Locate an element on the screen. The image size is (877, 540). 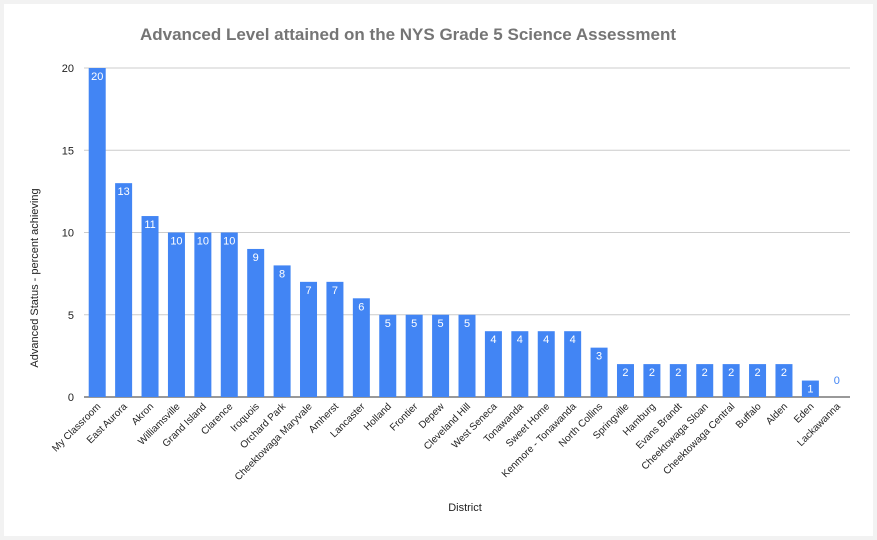
bar-data-label: 0 is located at coordinates (837, 381).